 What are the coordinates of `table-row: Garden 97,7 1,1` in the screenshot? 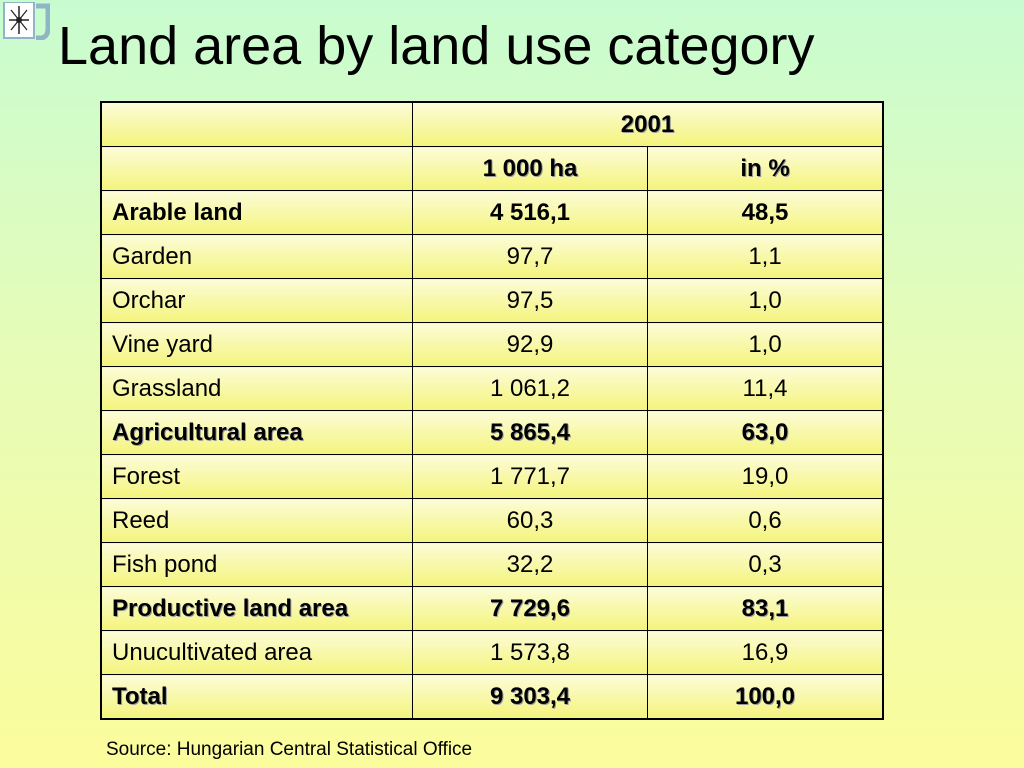 It's located at (492, 256).